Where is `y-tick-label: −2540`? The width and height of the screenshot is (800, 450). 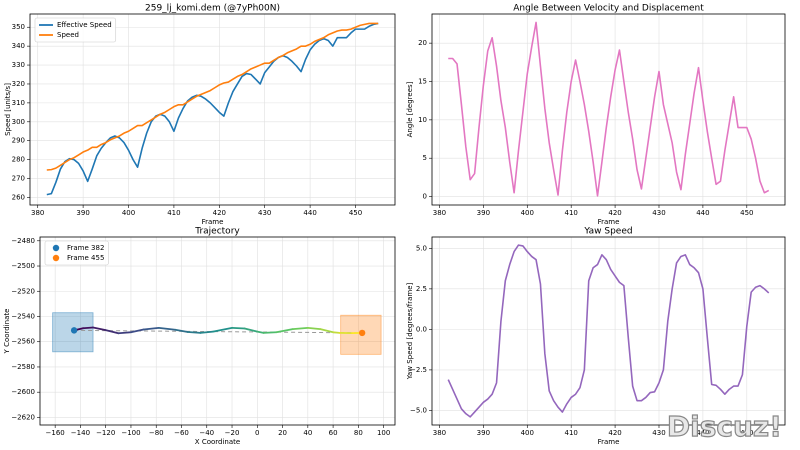 y-tick-label: −2540 is located at coordinates (23, 316).